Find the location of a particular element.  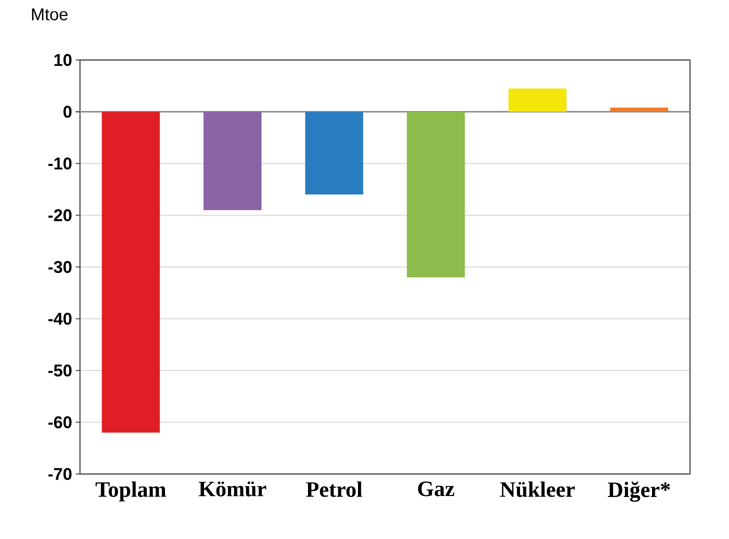

x-tick-label: Diğer* is located at coordinates (639, 492).